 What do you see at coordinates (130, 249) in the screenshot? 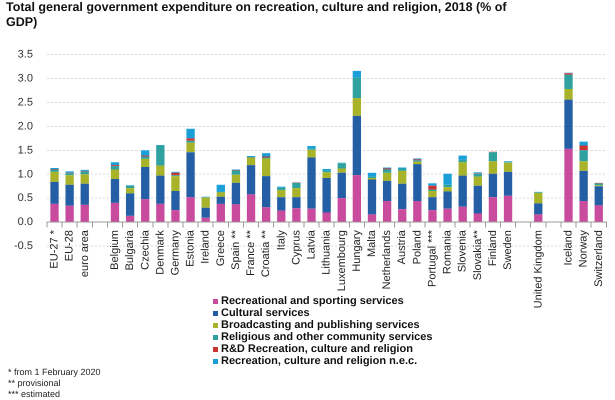
I see `x-tick-label: Bulgaria` at bounding box center [130, 249].